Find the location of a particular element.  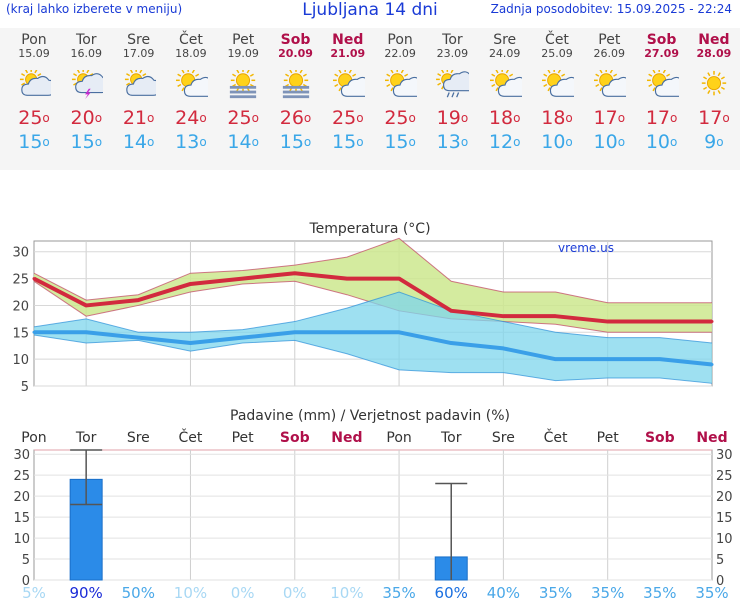

day-column: Sob 27.09 17o 10o is located at coordinates (662, 91).